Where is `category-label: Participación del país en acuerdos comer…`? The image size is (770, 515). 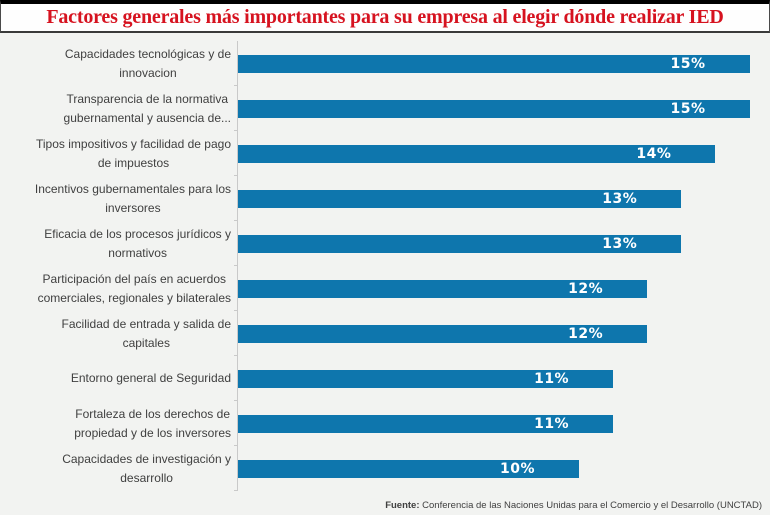
category-label: Participación del país en acuerdos comer… is located at coordinates (134, 288).